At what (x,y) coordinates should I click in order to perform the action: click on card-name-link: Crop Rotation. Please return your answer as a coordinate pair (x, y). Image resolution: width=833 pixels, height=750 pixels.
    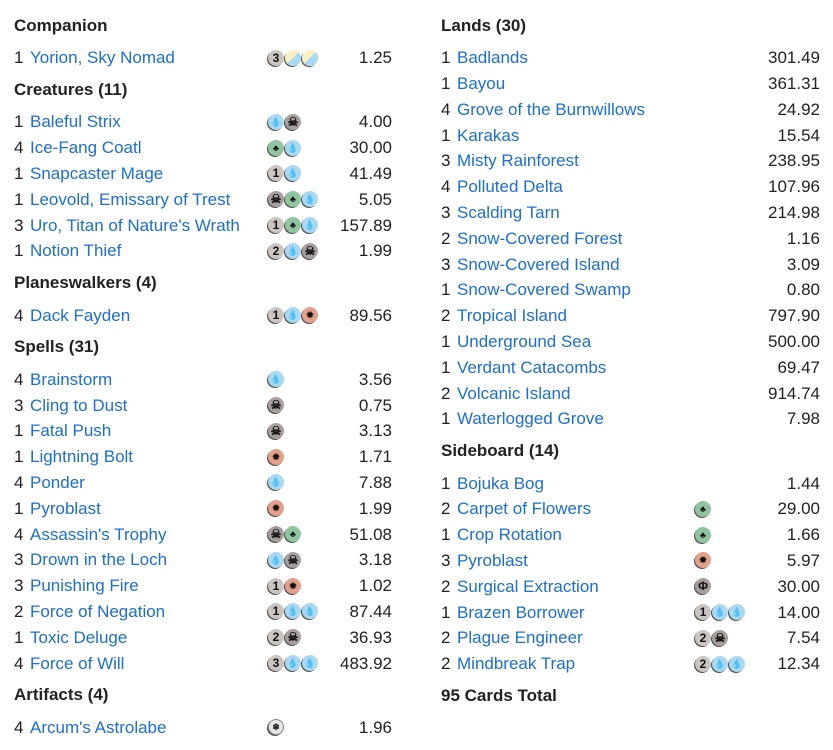
    Looking at the image, I should click on (509, 535).